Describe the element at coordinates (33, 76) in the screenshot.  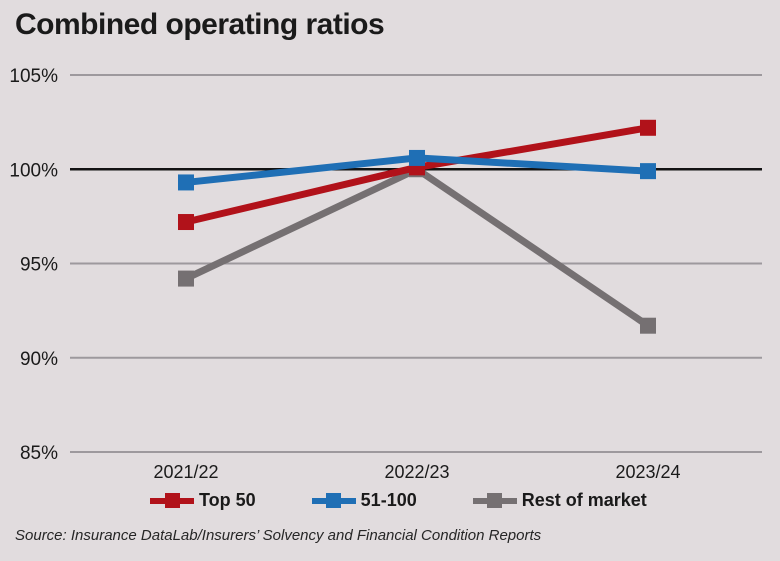
I see `y-tick-label: 105%` at that location.